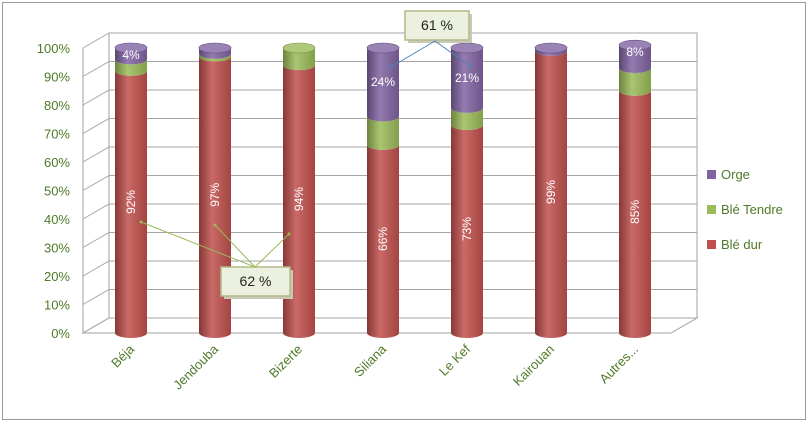  I want to click on data-label: 85%, so click(635, 212).